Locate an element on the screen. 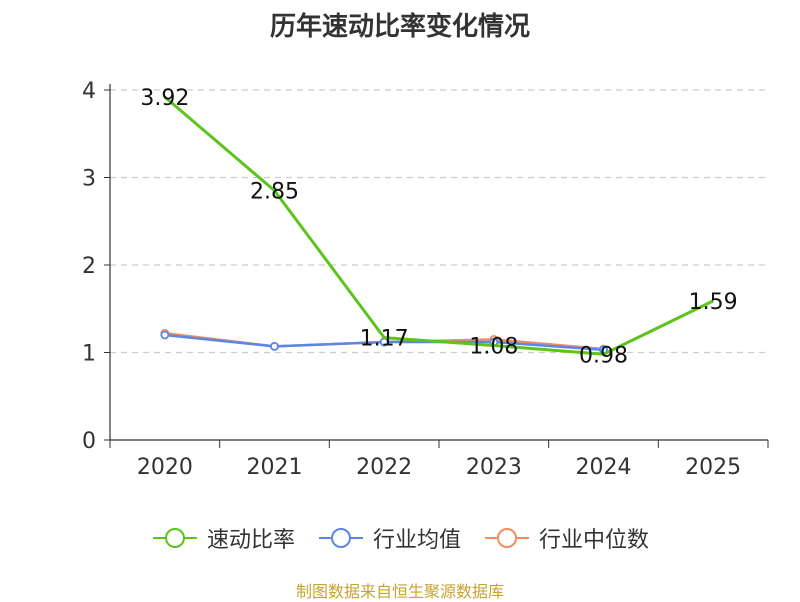 The height and width of the screenshot is (602, 800). y-tick-label: 2 is located at coordinates (89, 266).